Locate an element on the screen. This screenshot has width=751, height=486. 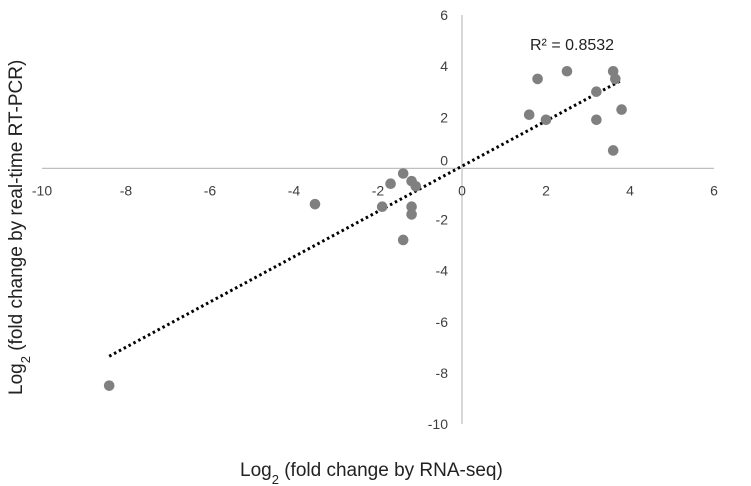
x-axis-title-rest: (fold change by RNA-seq) is located at coordinates (391, 470).